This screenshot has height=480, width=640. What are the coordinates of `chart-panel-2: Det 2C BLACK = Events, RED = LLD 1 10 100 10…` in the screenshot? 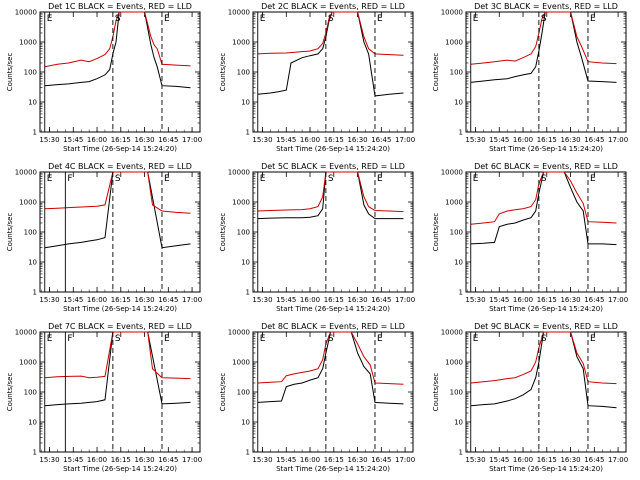 It's located at (317, 77).